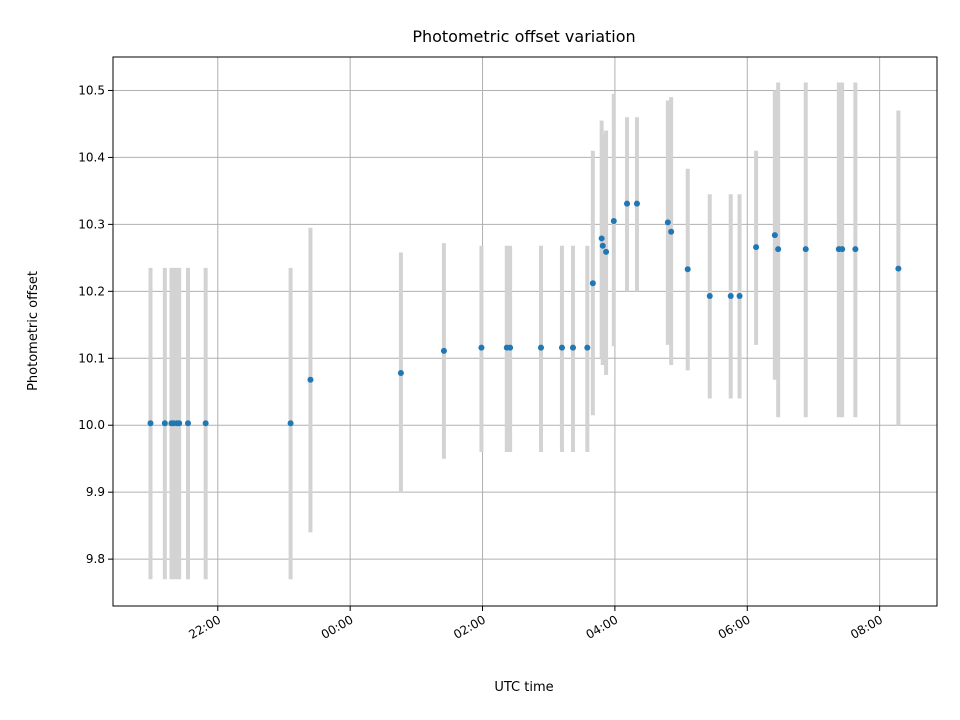 The image size is (960, 720). Describe the element at coordinates (95, 324) in the screenshot. I see `y-axis: 9.8 9.9 10.0 10.1 10.2 10.3 10.4 10.5` at that location.